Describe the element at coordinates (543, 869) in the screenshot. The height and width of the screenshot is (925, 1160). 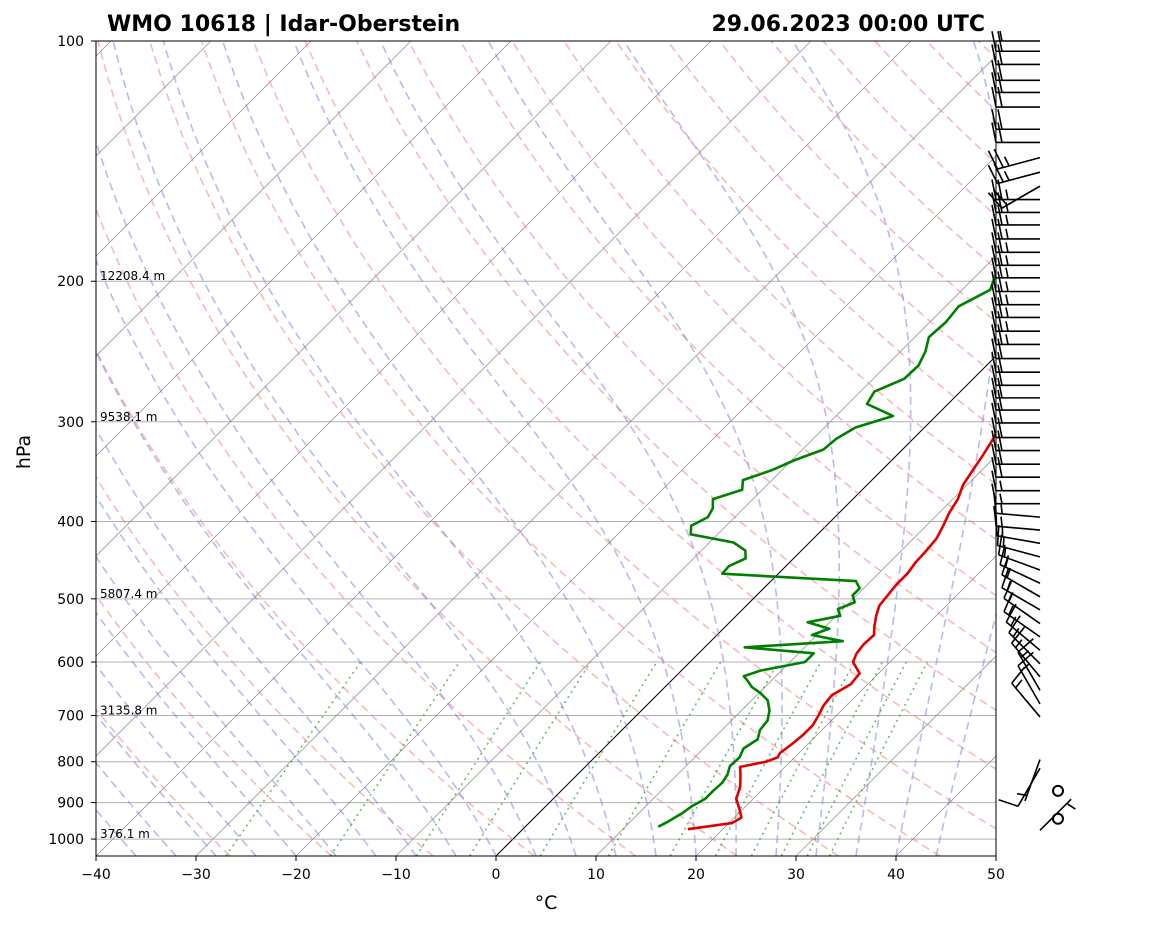
I see `x-axis: −40 −30 −20 −10 0 10 20 30 40 50` at that location.